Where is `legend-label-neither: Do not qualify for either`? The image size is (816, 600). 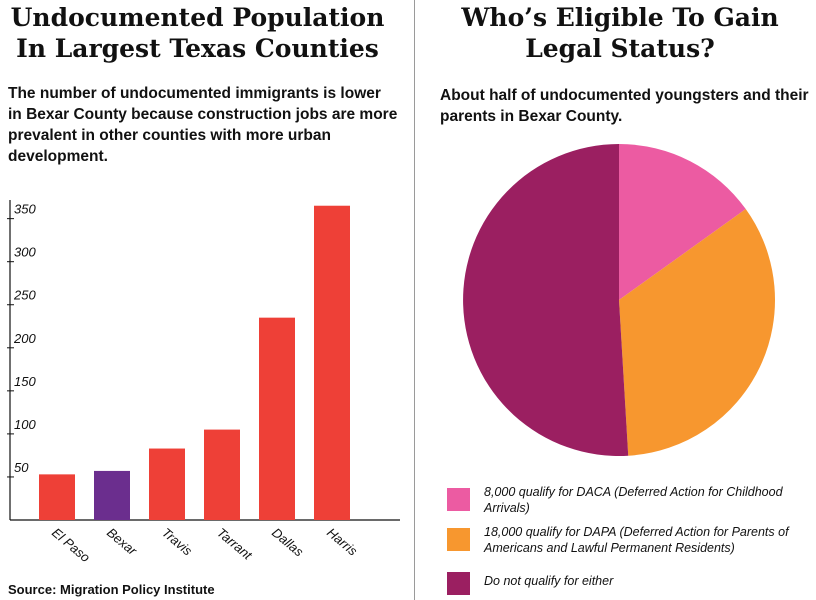
legend-label-neither: Do not qualify for either is located at coordinates (549, 581).